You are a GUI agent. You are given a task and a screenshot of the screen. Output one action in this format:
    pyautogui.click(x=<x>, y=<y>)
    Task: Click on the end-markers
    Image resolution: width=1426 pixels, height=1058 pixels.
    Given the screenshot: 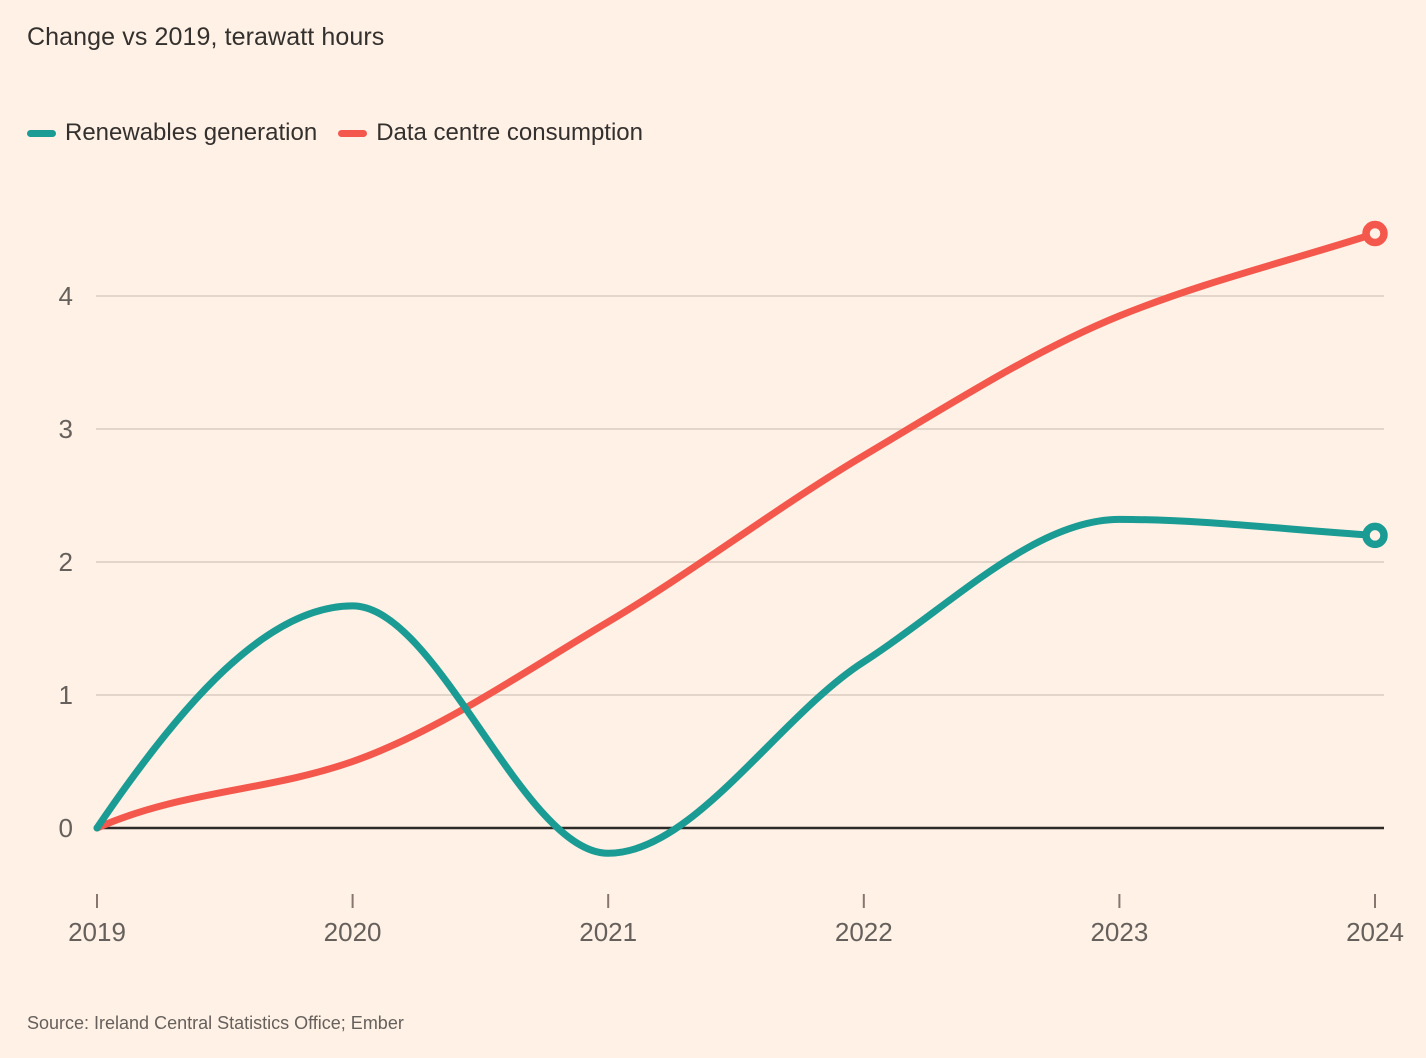 What is the action you would take?
    pyautogui.click(x=1375, y=384)
    